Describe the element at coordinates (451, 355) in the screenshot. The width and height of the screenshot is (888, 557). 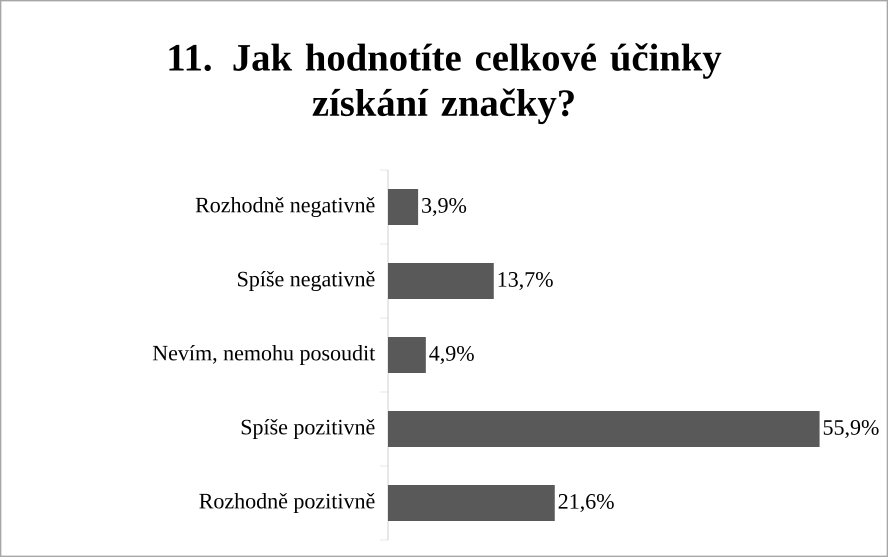
I see `data-label: 4,9%` at that location.